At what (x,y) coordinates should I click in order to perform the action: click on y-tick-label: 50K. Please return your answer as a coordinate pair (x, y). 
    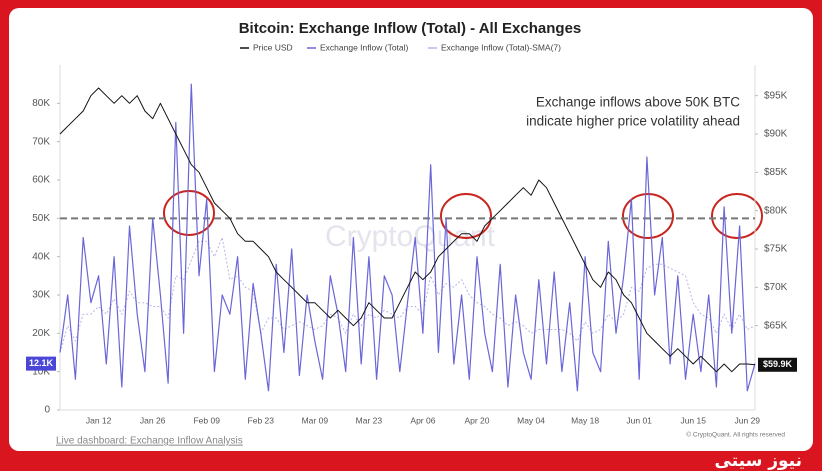
    Looking at the image, I should click on (41, 218).